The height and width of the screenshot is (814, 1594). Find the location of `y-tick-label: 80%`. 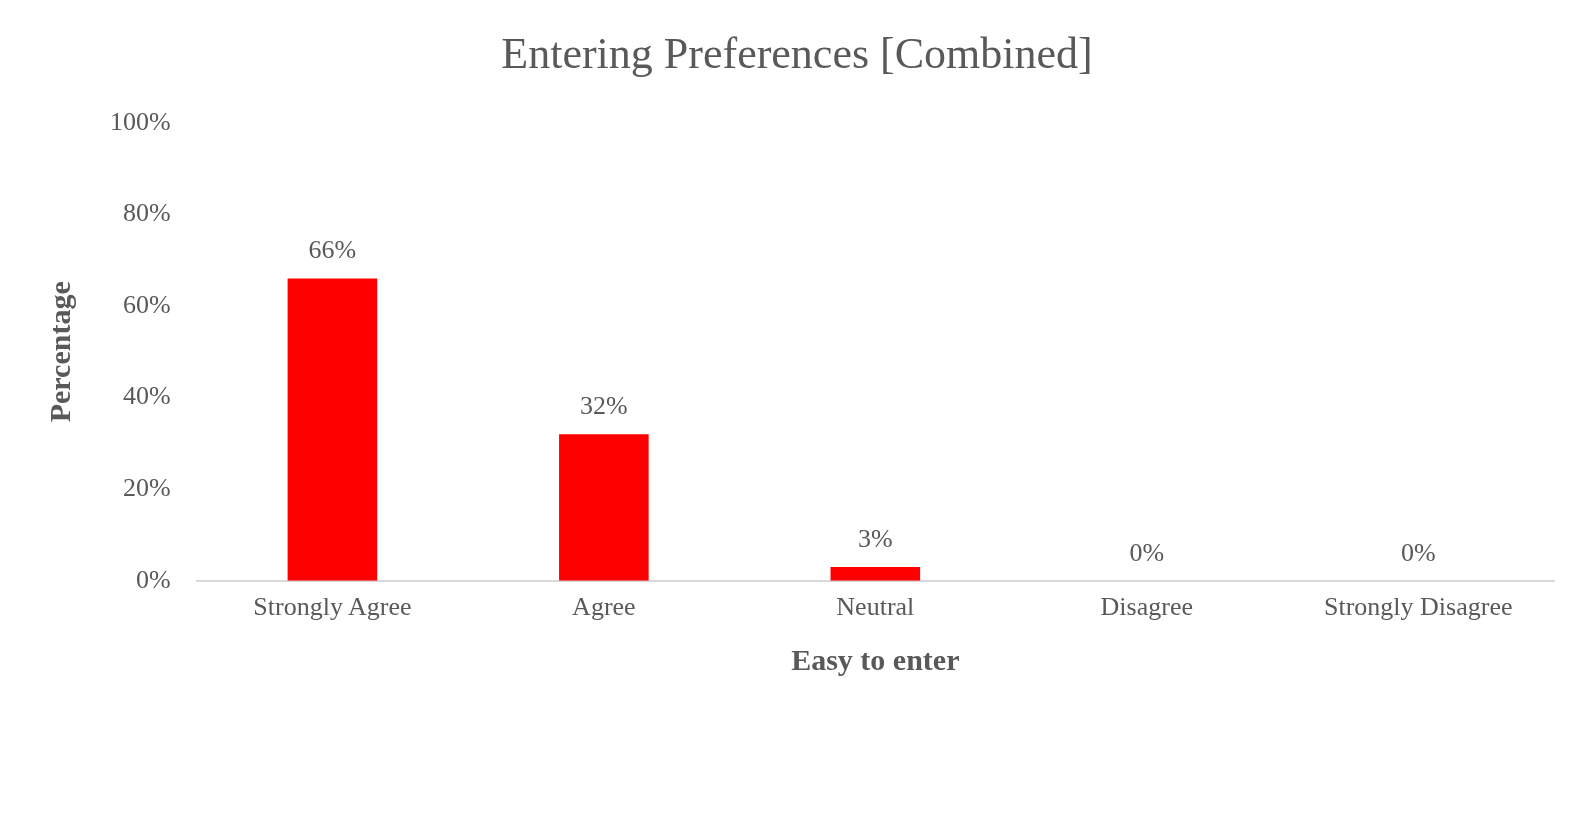

y-tick-label: 80% is located at coordinates (146, 213).